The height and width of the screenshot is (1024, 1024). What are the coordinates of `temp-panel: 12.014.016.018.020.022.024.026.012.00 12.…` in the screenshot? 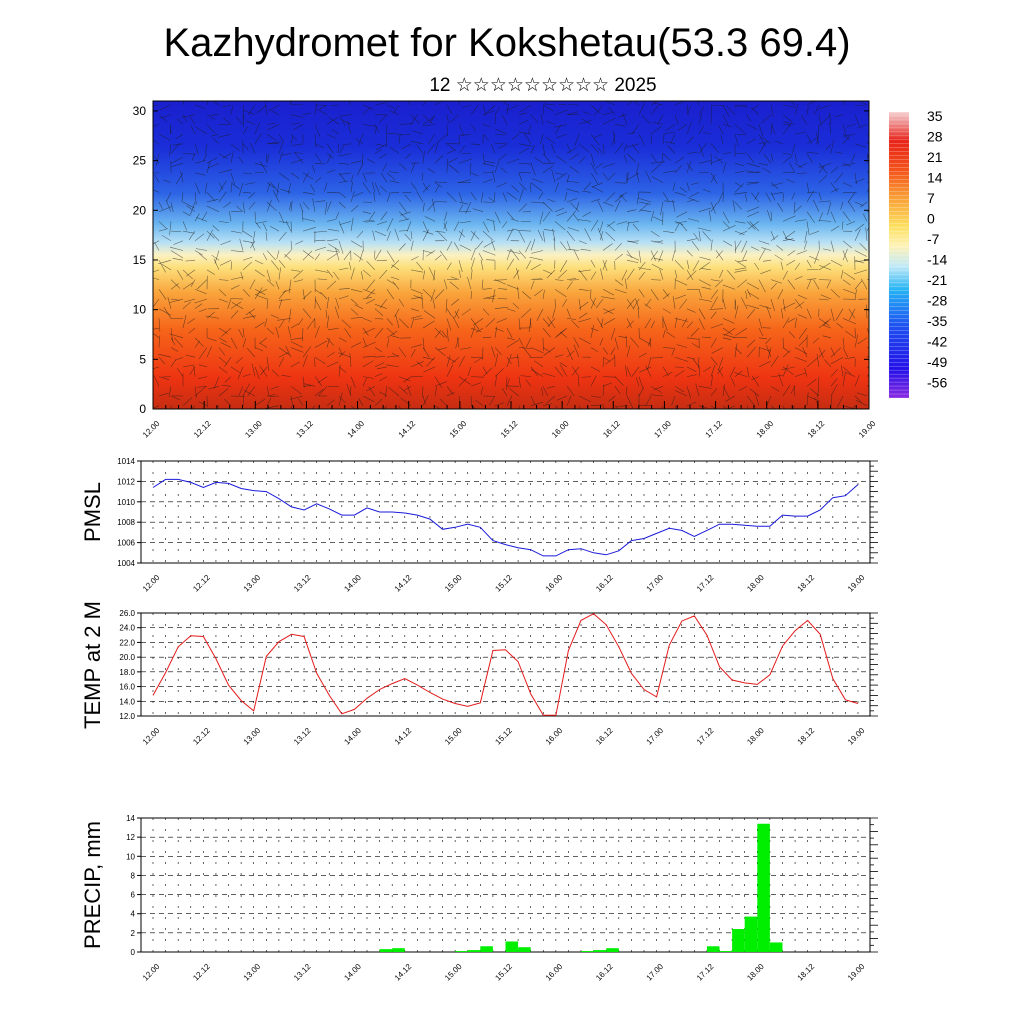 It's located at (479, 673).